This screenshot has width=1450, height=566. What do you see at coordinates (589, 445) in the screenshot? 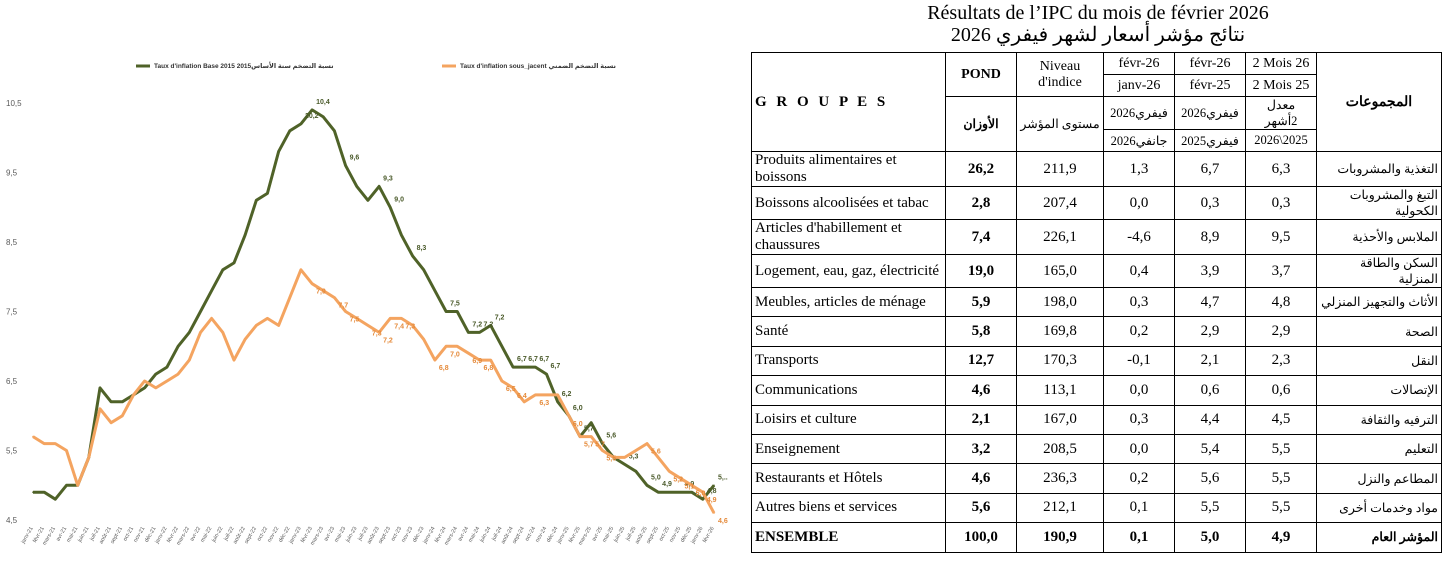
I see `data-label: 5,7` at bounding box center [589, 445].